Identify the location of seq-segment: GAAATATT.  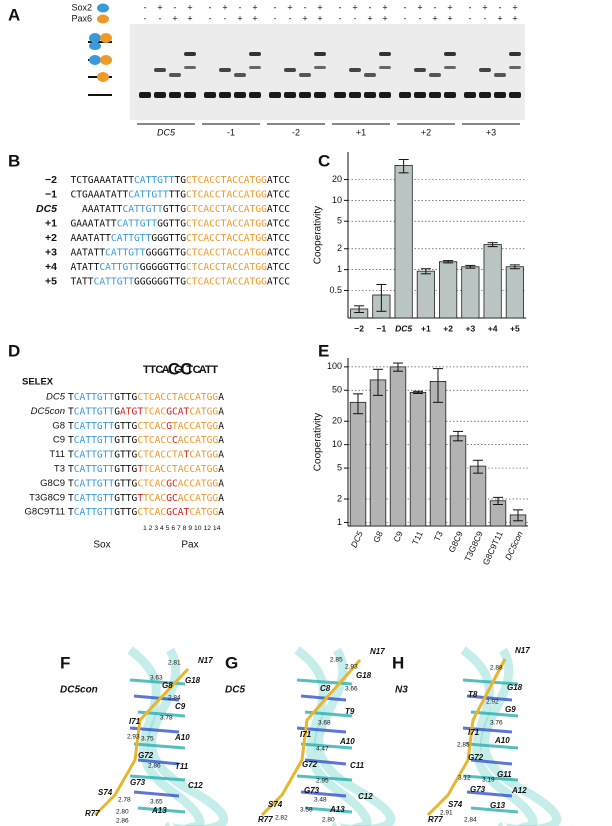
(93, 224).